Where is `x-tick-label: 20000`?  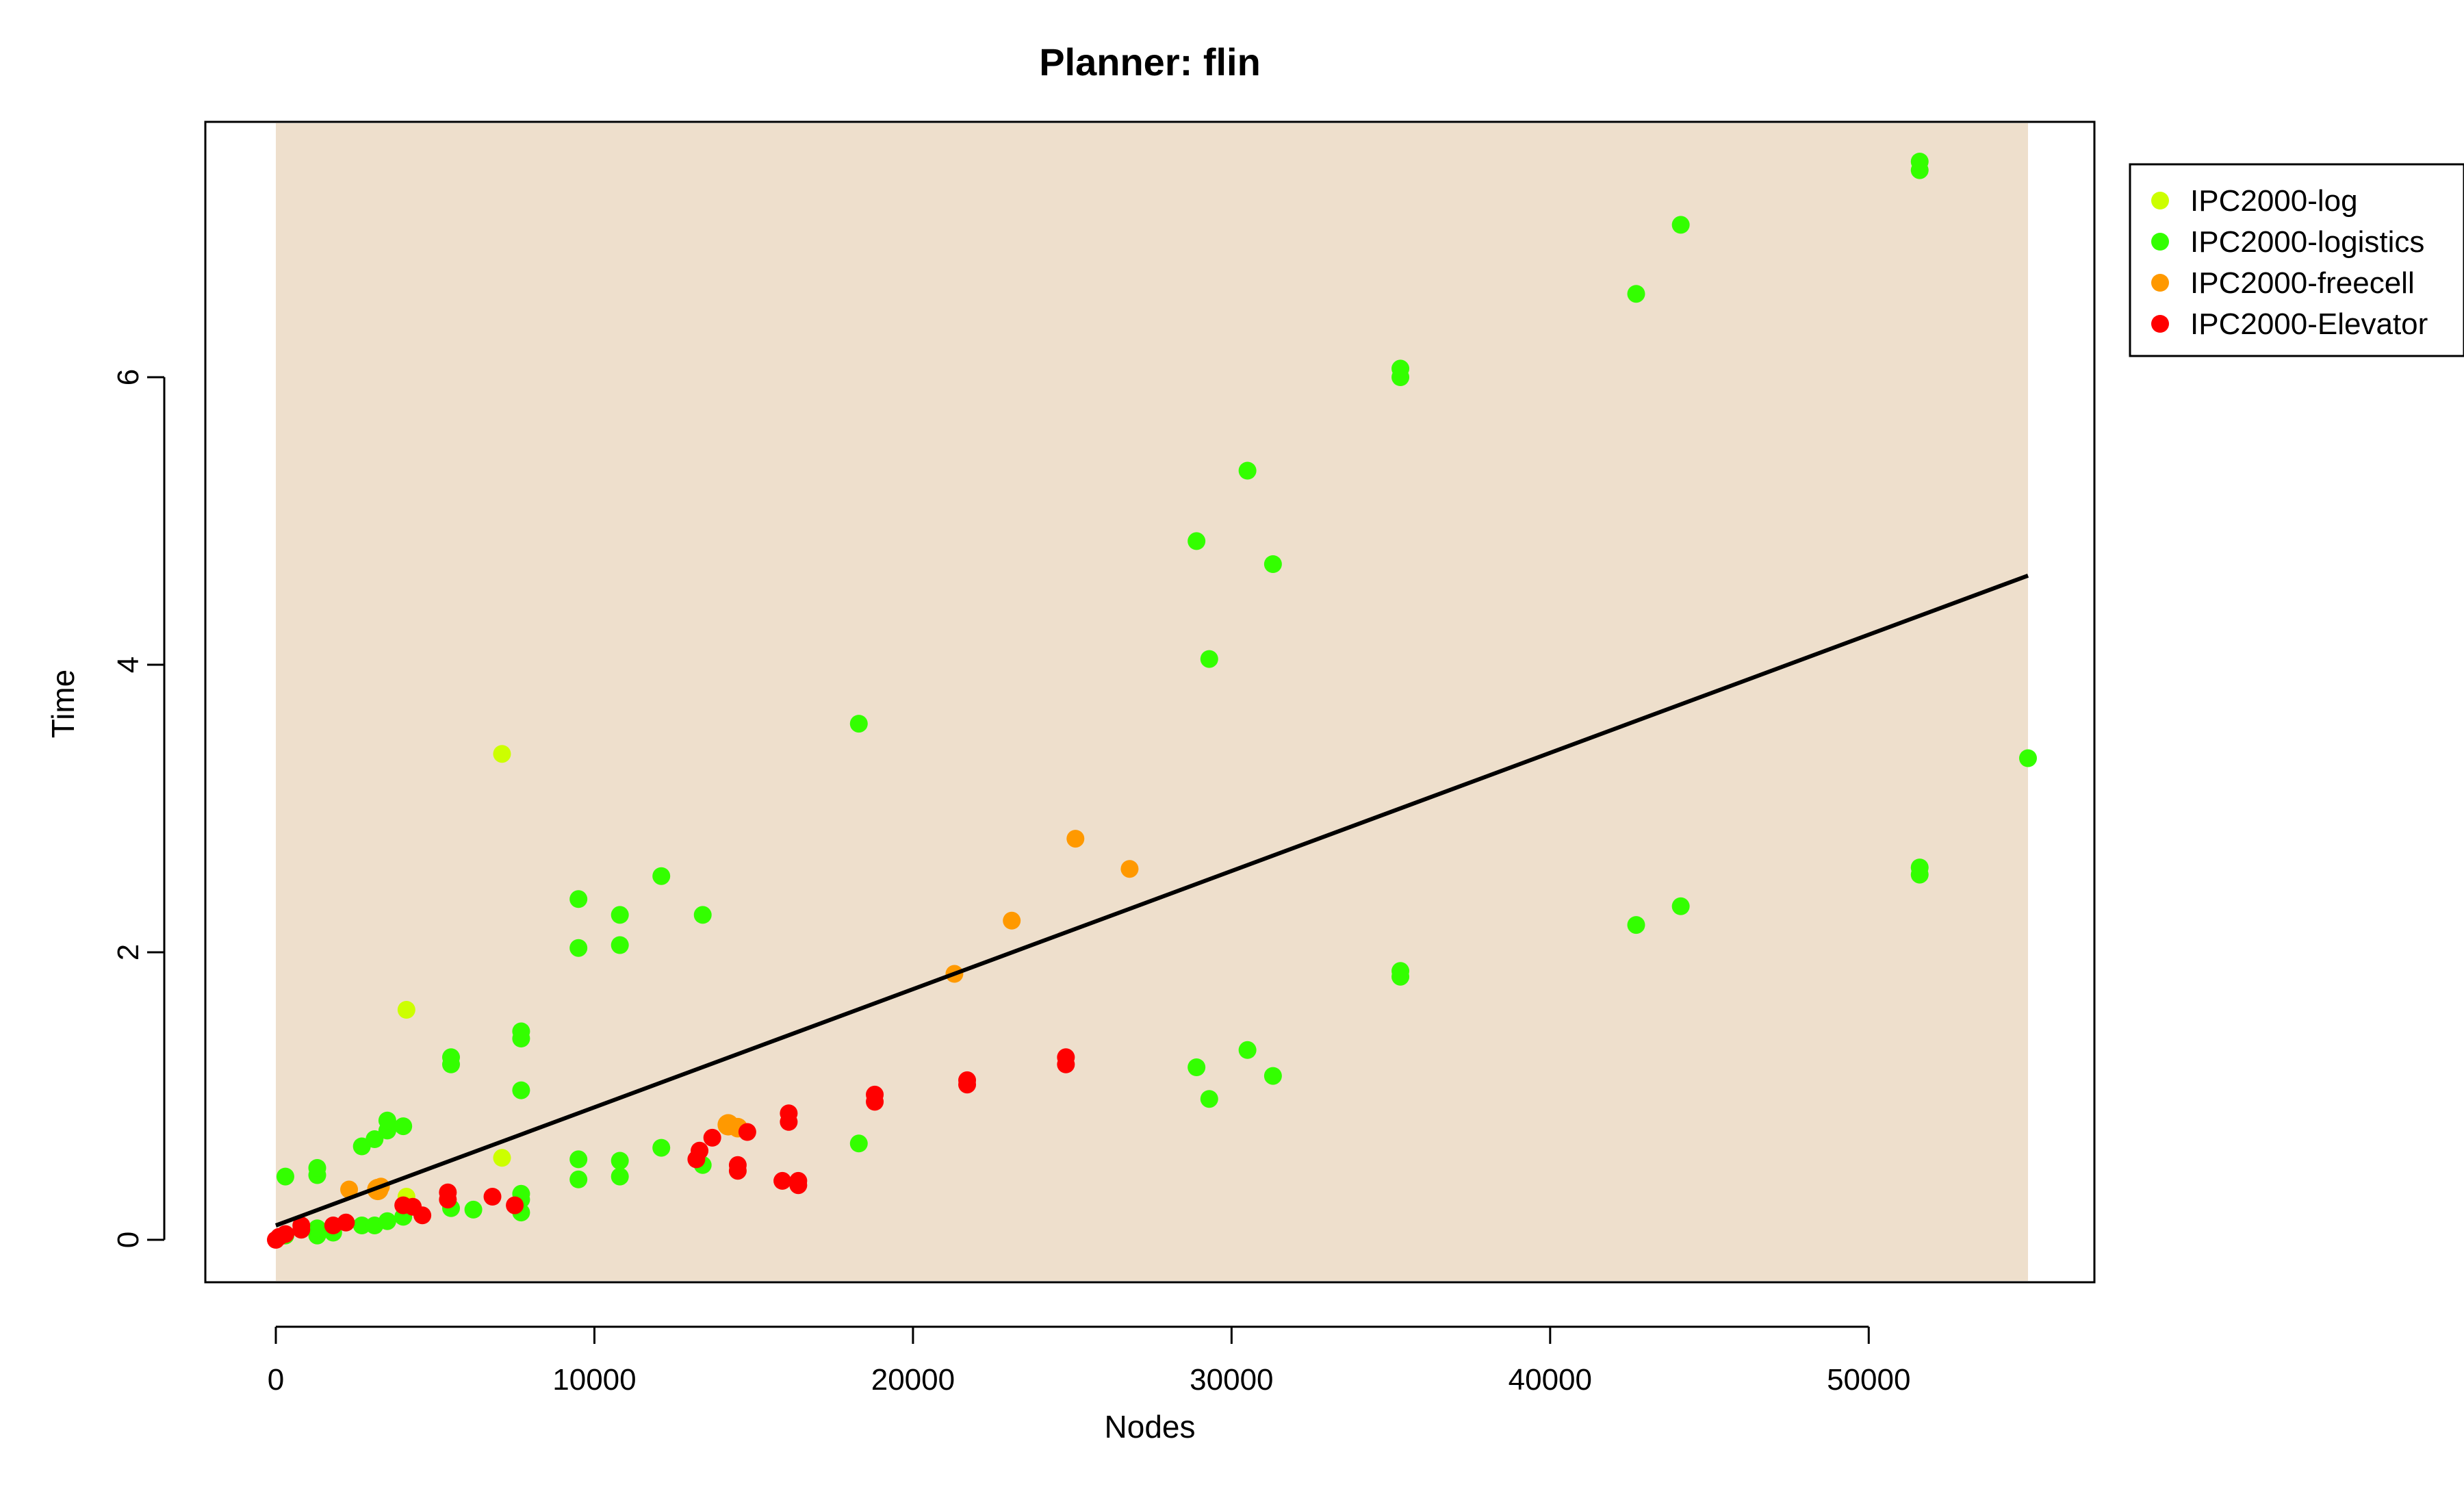
x-tick-label: 20000 is located at coordinates (913, 1380).